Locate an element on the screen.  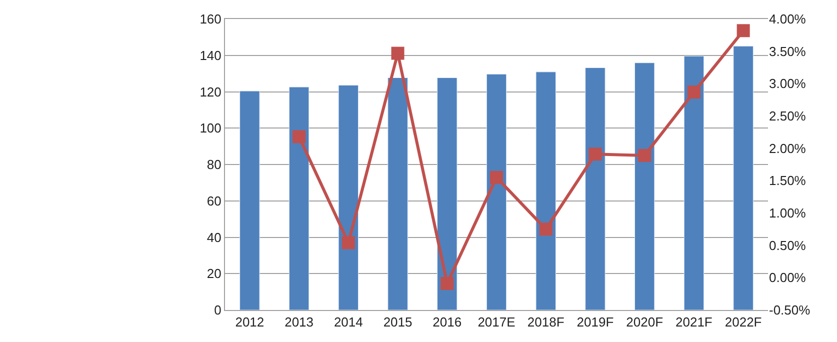
x-tick-label: 2017E is located at coordinates (497, 322).